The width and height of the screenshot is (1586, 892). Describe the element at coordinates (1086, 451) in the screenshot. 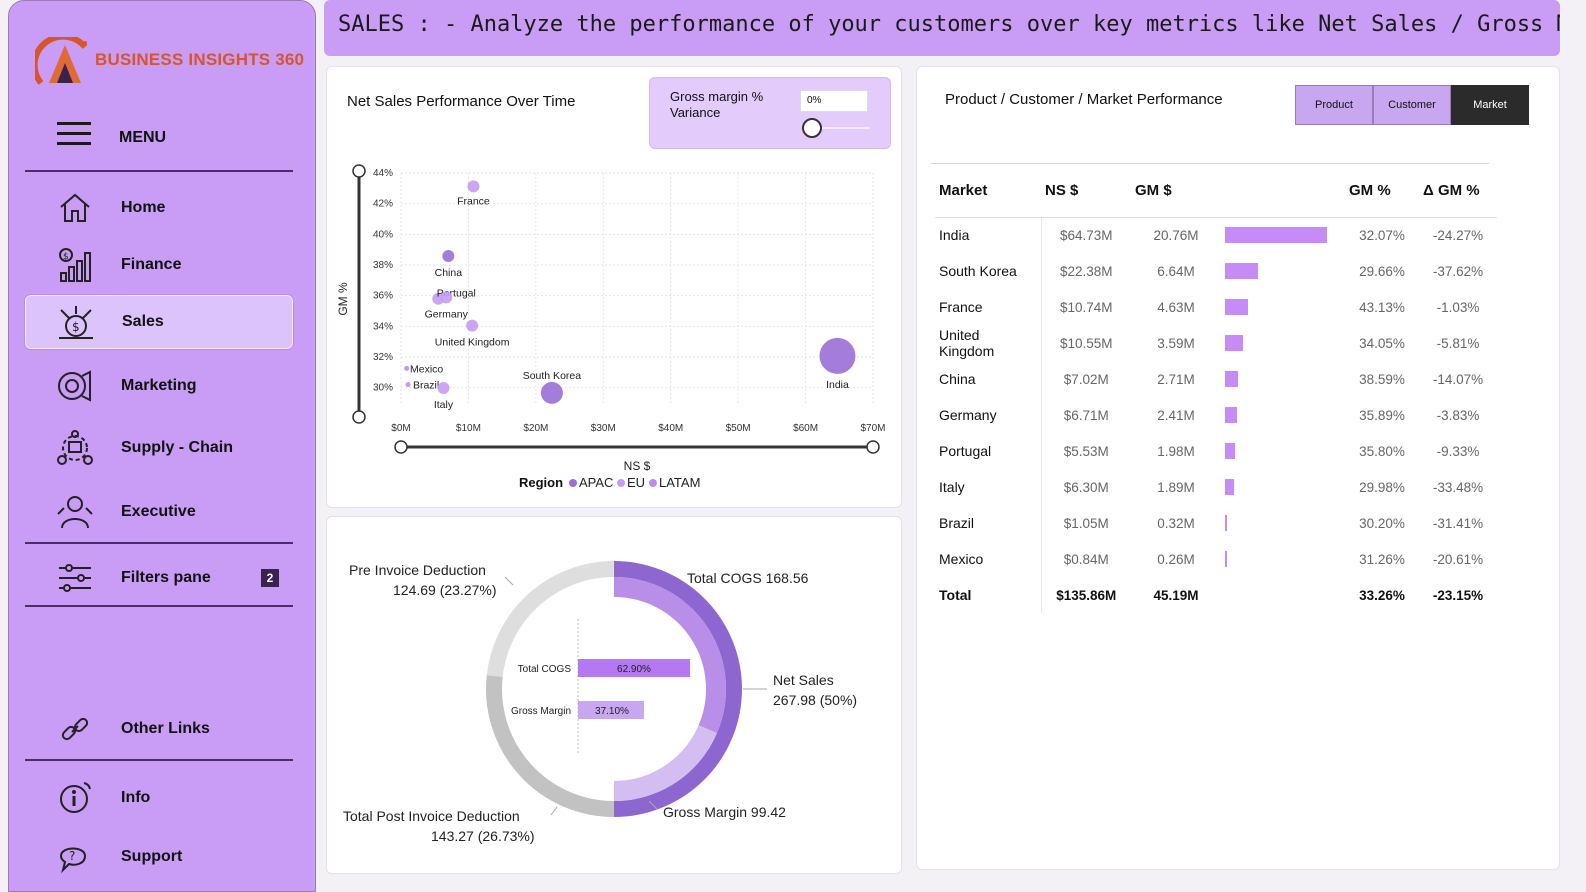

I see `cell-ns: $5.53M` at that location.